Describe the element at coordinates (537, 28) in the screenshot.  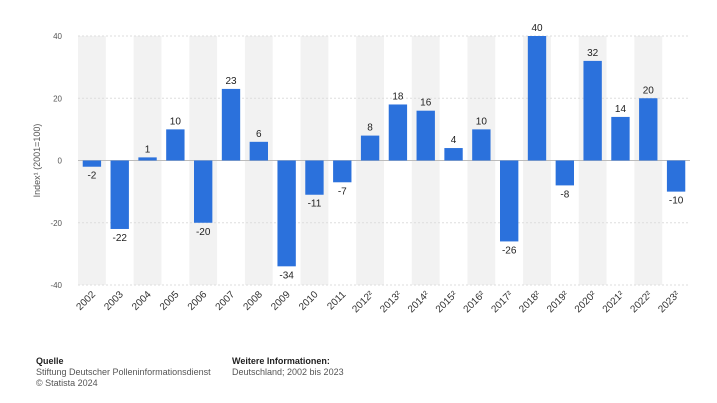
I see `data-label: 40` at that location.